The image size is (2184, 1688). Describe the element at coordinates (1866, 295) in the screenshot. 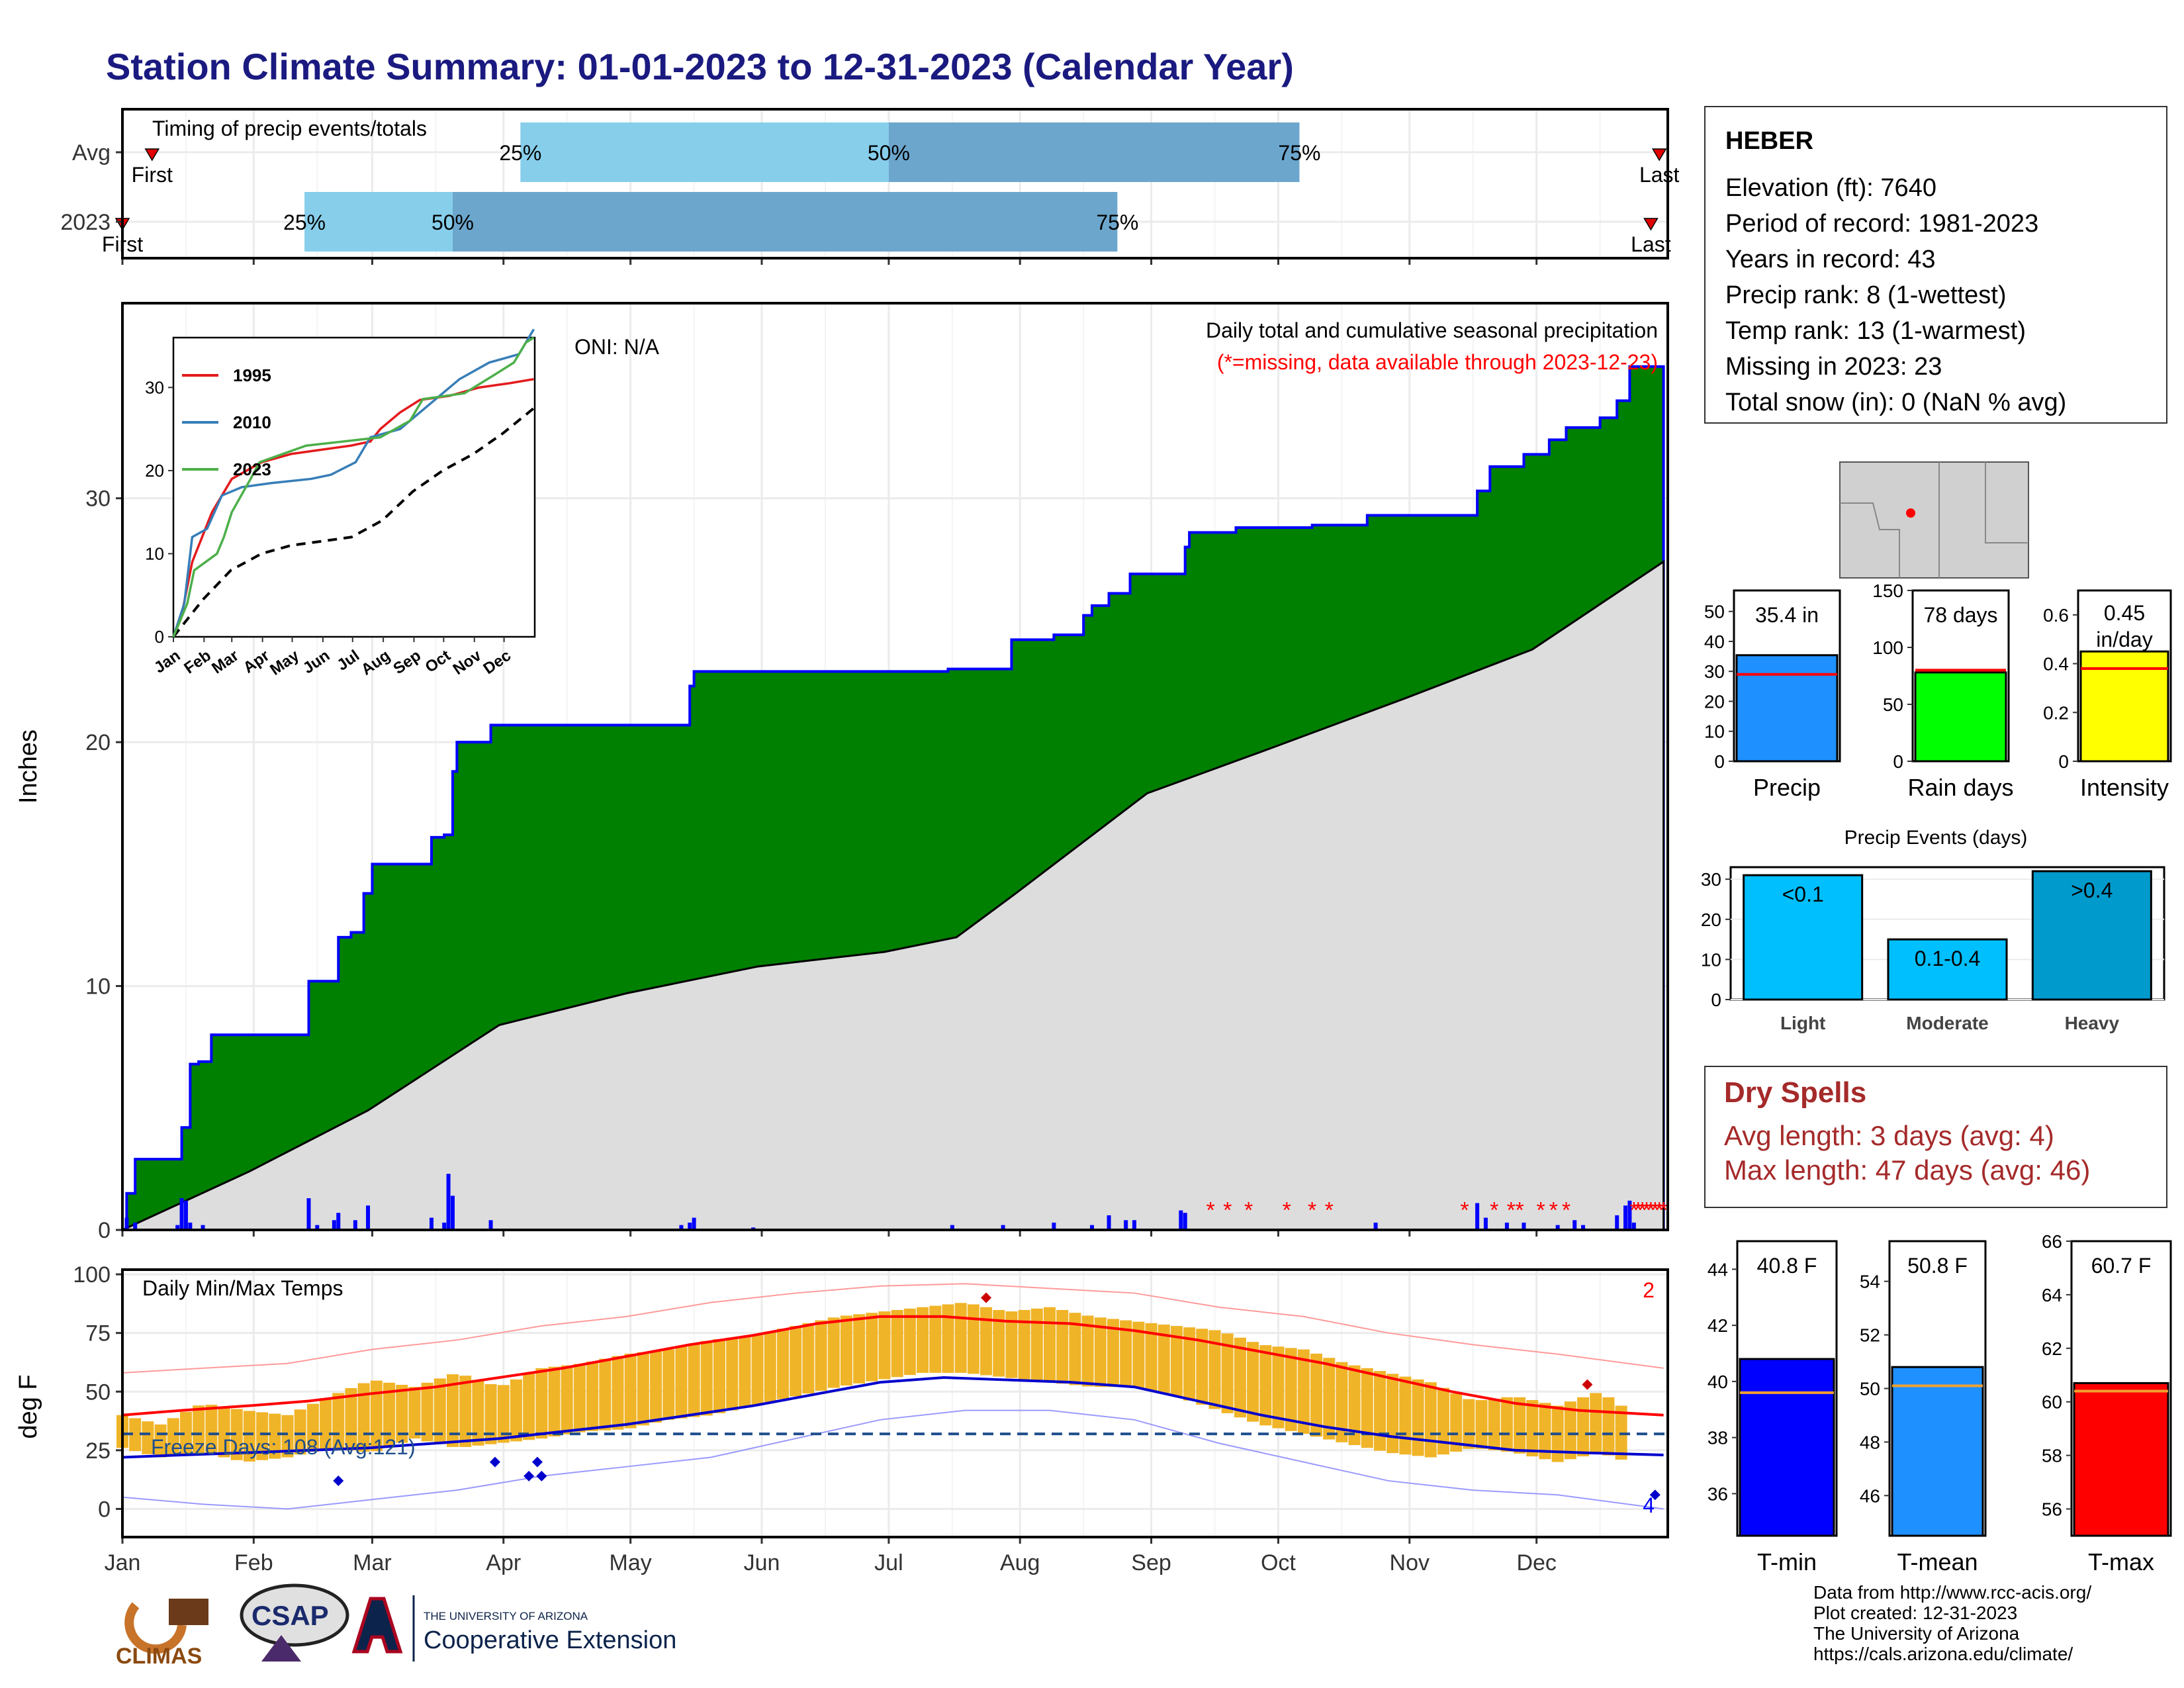

I see `station-precip-rank: Precip rank: 8 (1-wettest)` at that location.